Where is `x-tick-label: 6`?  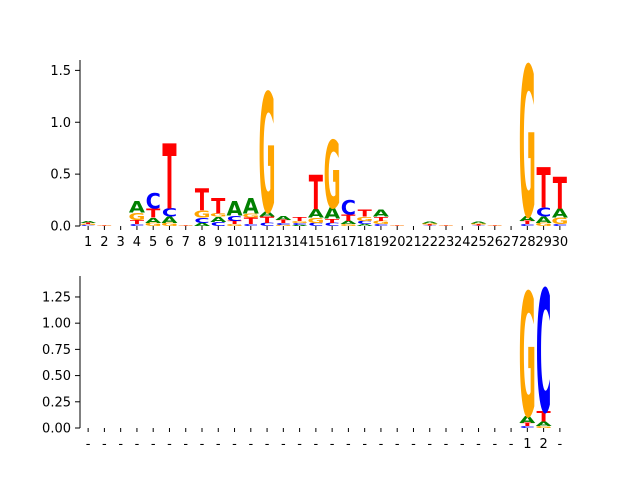
x-tick-label: 6 is located at coordinates (169, 242).